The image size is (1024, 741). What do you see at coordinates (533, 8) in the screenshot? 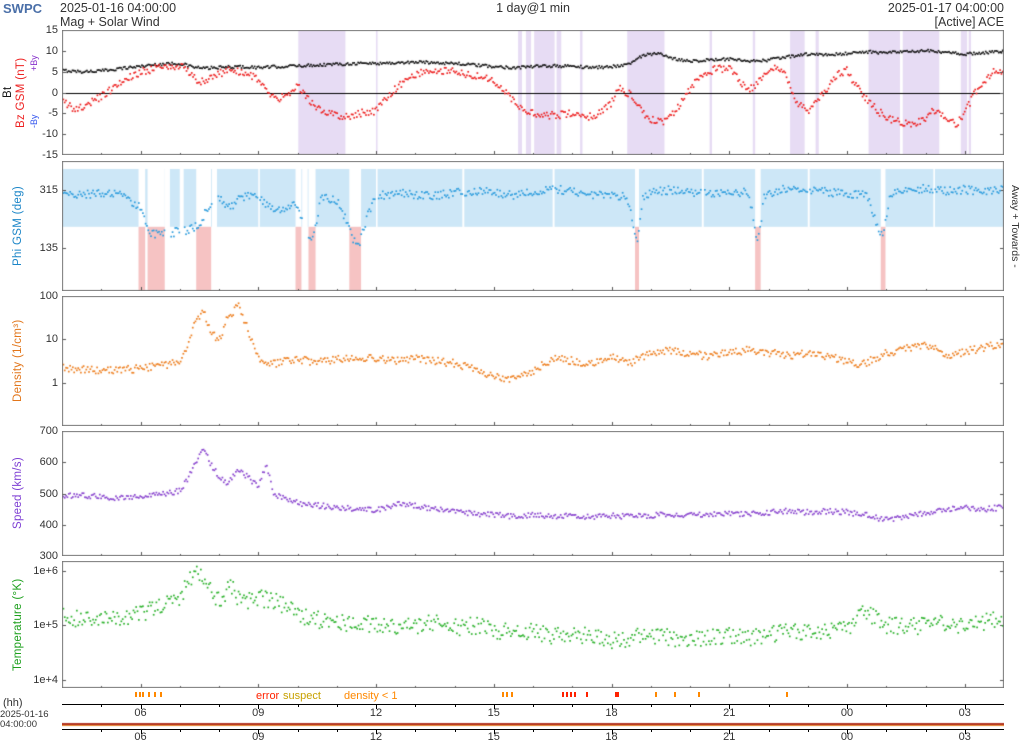
I see `plot-resolution: 1 day@1 min` at bounding box center [533, 8].